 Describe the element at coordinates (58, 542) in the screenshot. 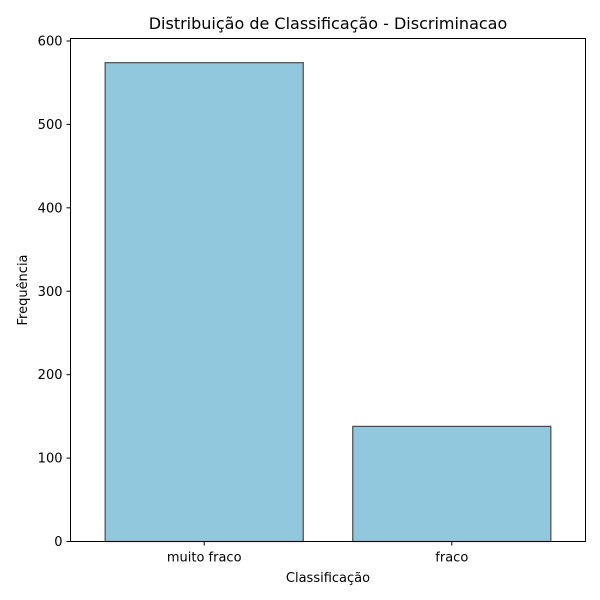

I see `y-tick-label: 0` at that location.